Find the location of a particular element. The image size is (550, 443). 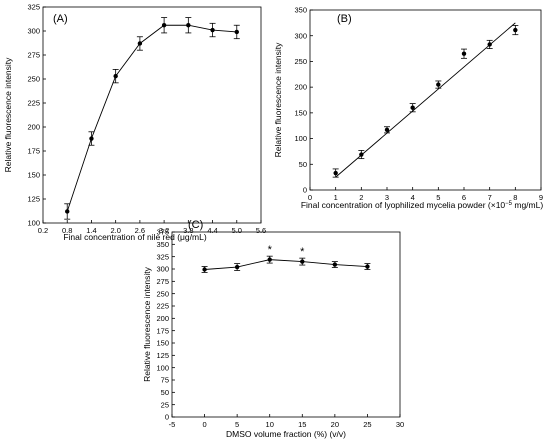

x-axis-label-b-tail: mg/mL) is located at coordinates (527, 205).